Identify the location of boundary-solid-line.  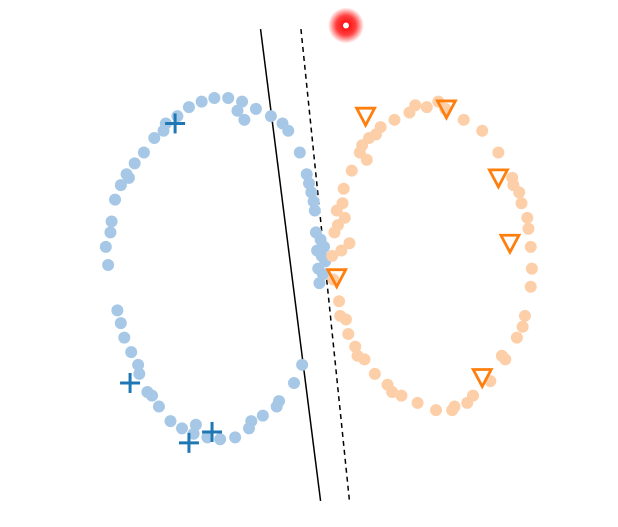
(290, 265).